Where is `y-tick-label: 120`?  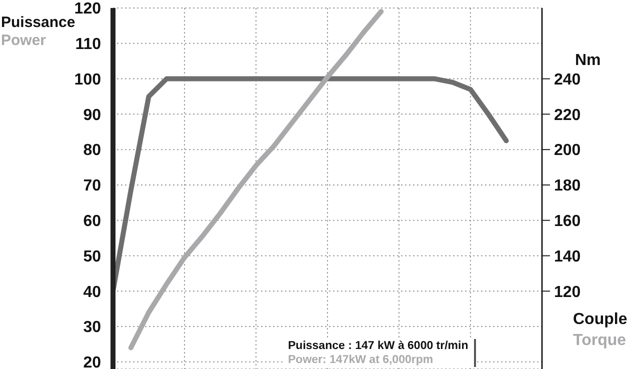 y-tick-label: 120 is located at coordinates (88, 9).